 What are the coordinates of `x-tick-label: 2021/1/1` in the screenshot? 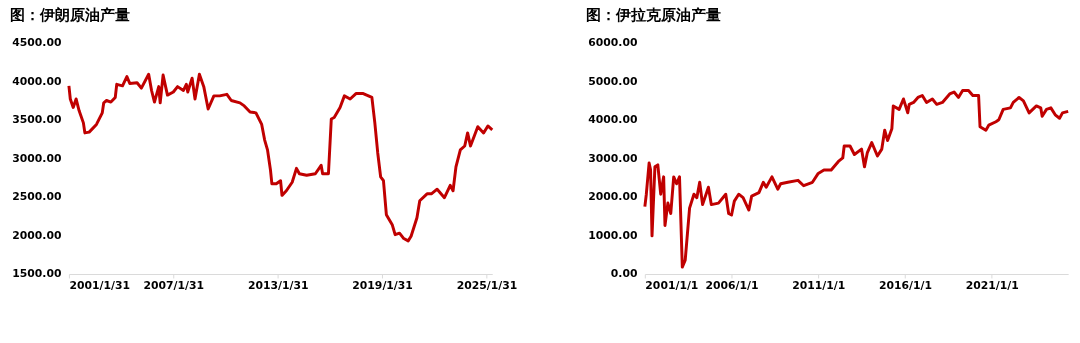 It's located at (992, 286).